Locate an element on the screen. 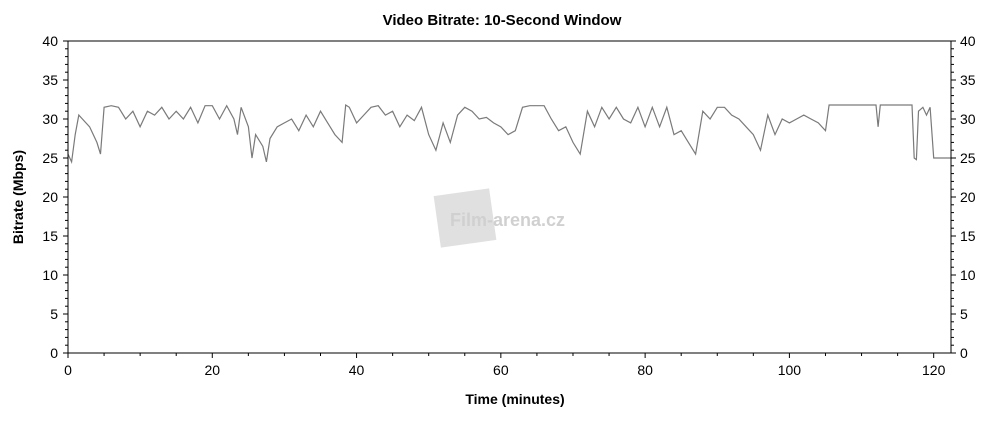  y-tick-label-right: 35 is located at coordinates (968, 80).